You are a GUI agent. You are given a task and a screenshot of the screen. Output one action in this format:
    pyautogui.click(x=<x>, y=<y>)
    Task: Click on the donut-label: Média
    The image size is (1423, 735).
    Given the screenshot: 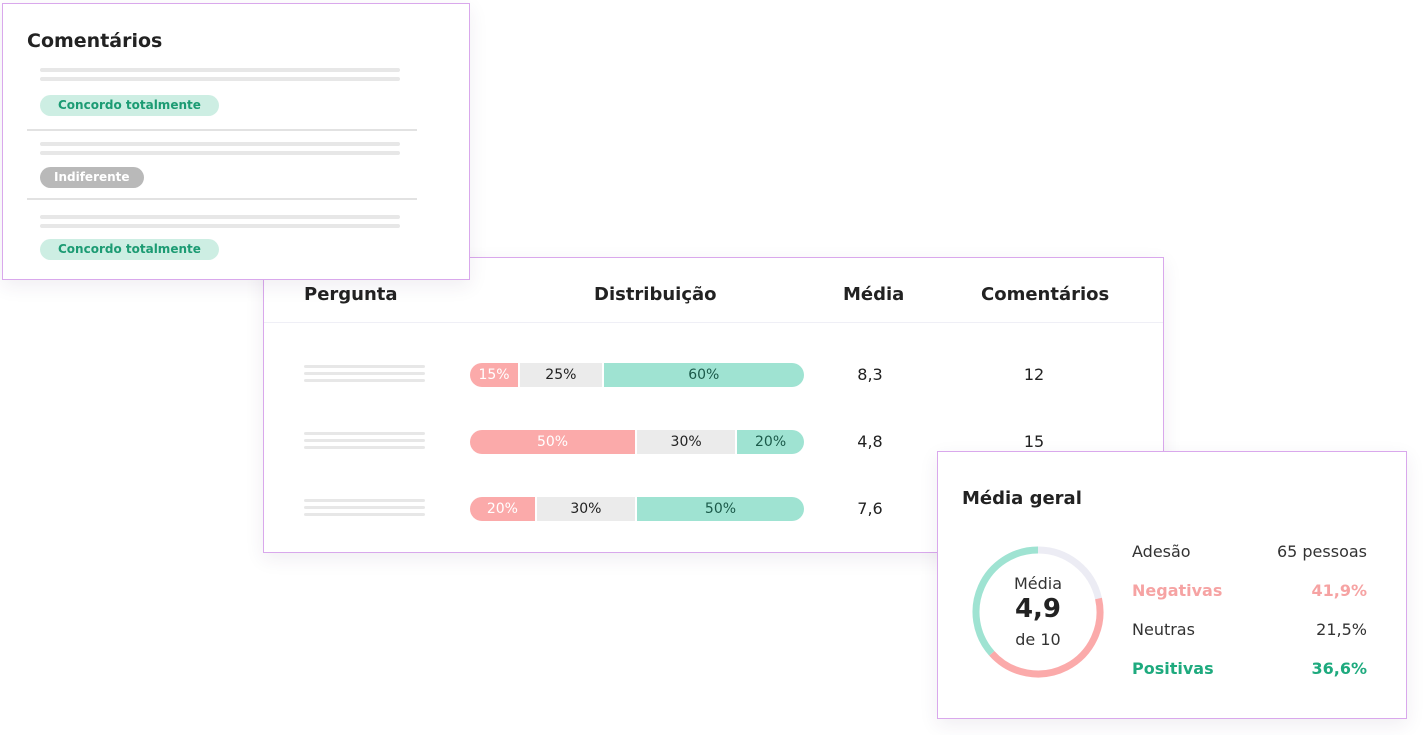 What is the action you would take?
    pyautogui.click(x=1038, y=583)
    